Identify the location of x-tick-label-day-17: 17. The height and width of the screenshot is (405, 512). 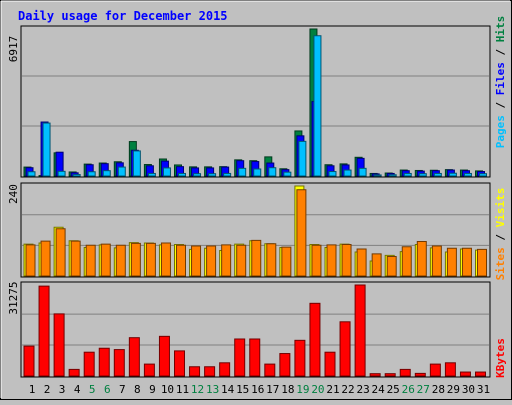
(272, 389).